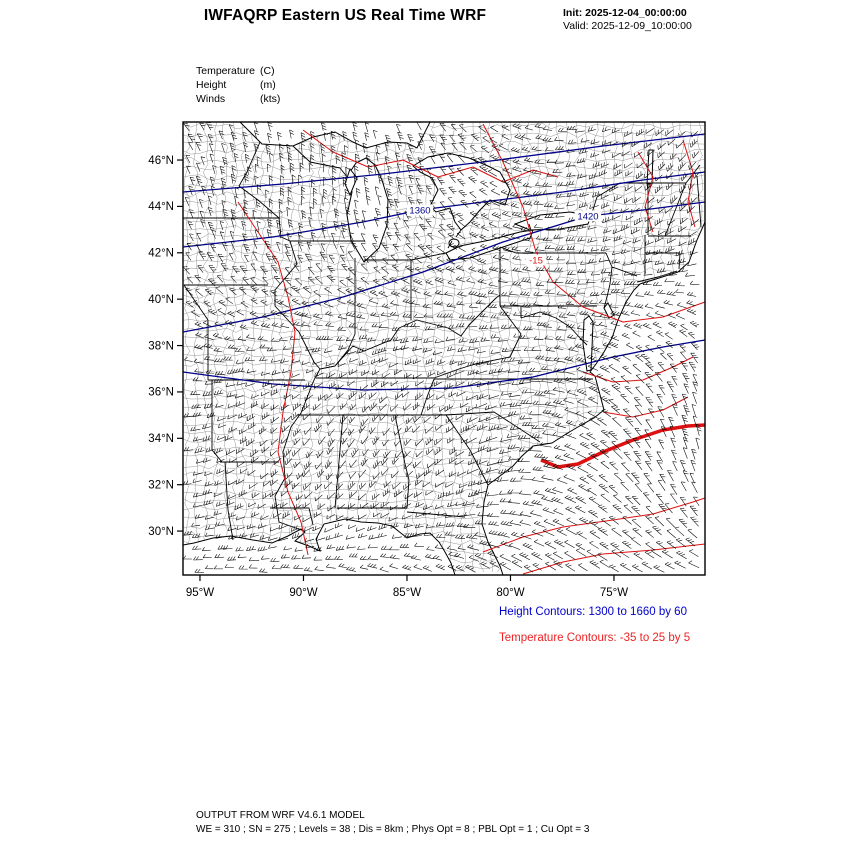  I want to click on lon-tick-label: 75°W, so click(614, 593).